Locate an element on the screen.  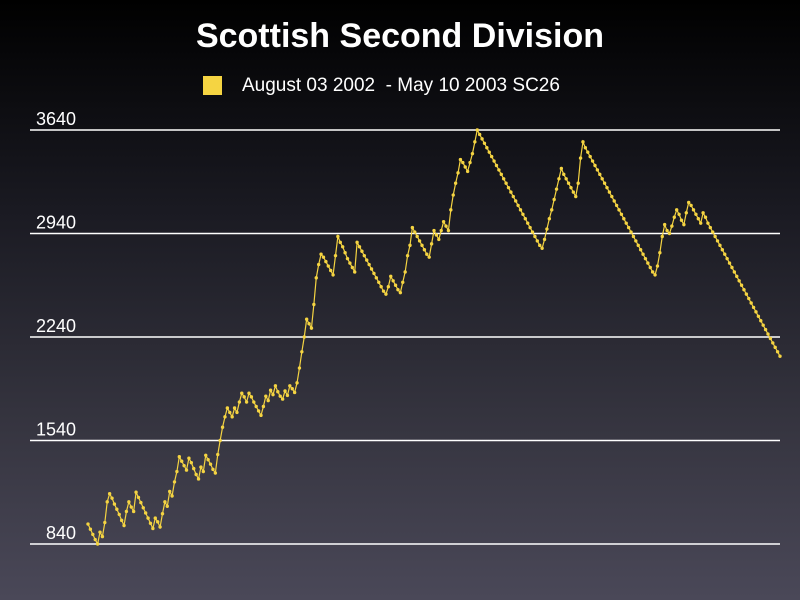
chart-title: Scottish Second Division is located at coordinates (400, 36).